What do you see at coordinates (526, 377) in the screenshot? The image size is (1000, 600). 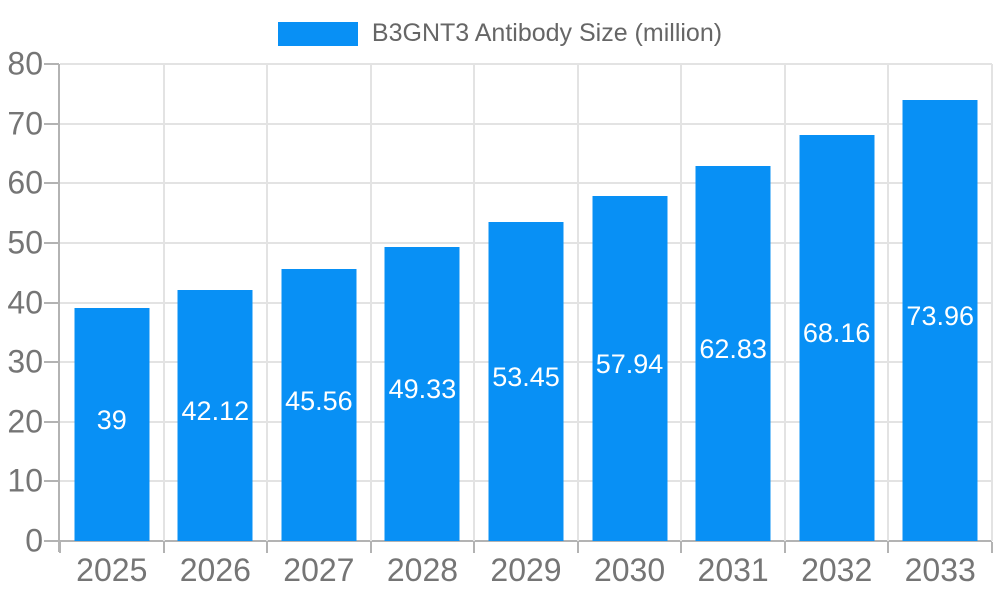 I see `bar-value-label: 53.45` at bounding box center [526, 377].